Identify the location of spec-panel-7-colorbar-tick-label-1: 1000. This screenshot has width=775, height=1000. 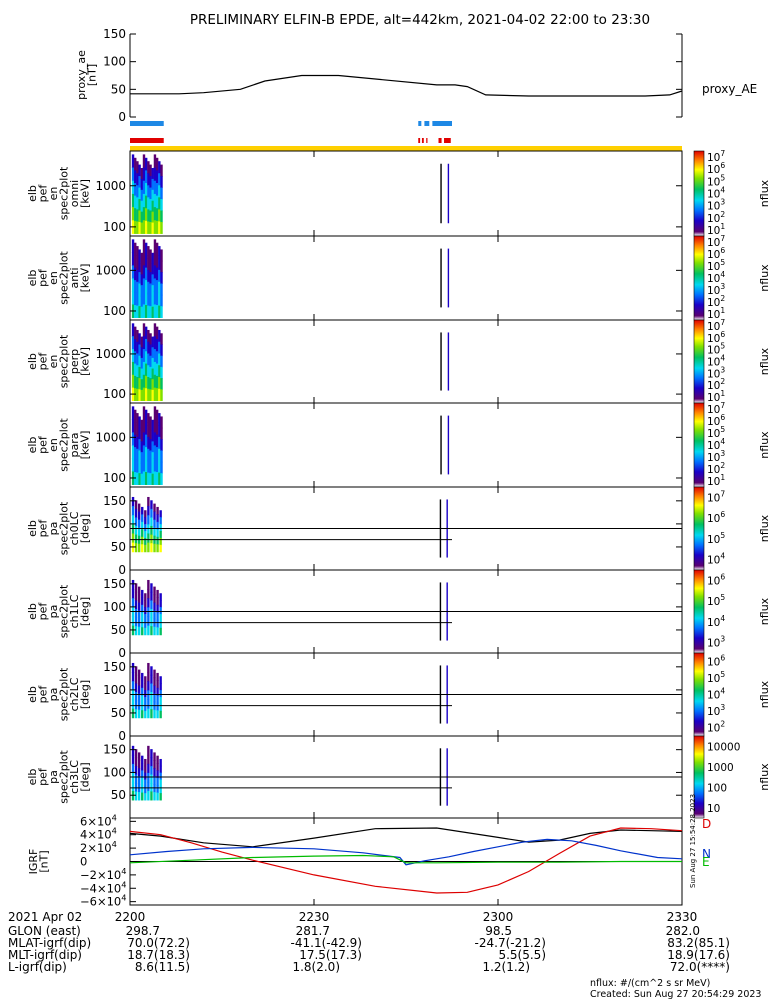
(720, 768).